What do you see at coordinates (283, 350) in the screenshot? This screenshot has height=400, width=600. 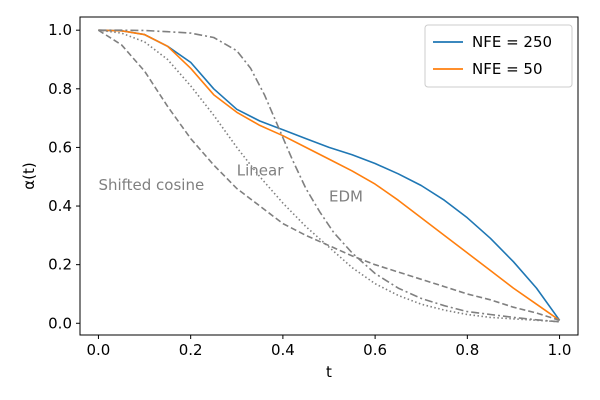 I see `x-tick-label: 0.4` at bounding box center [283, 350].